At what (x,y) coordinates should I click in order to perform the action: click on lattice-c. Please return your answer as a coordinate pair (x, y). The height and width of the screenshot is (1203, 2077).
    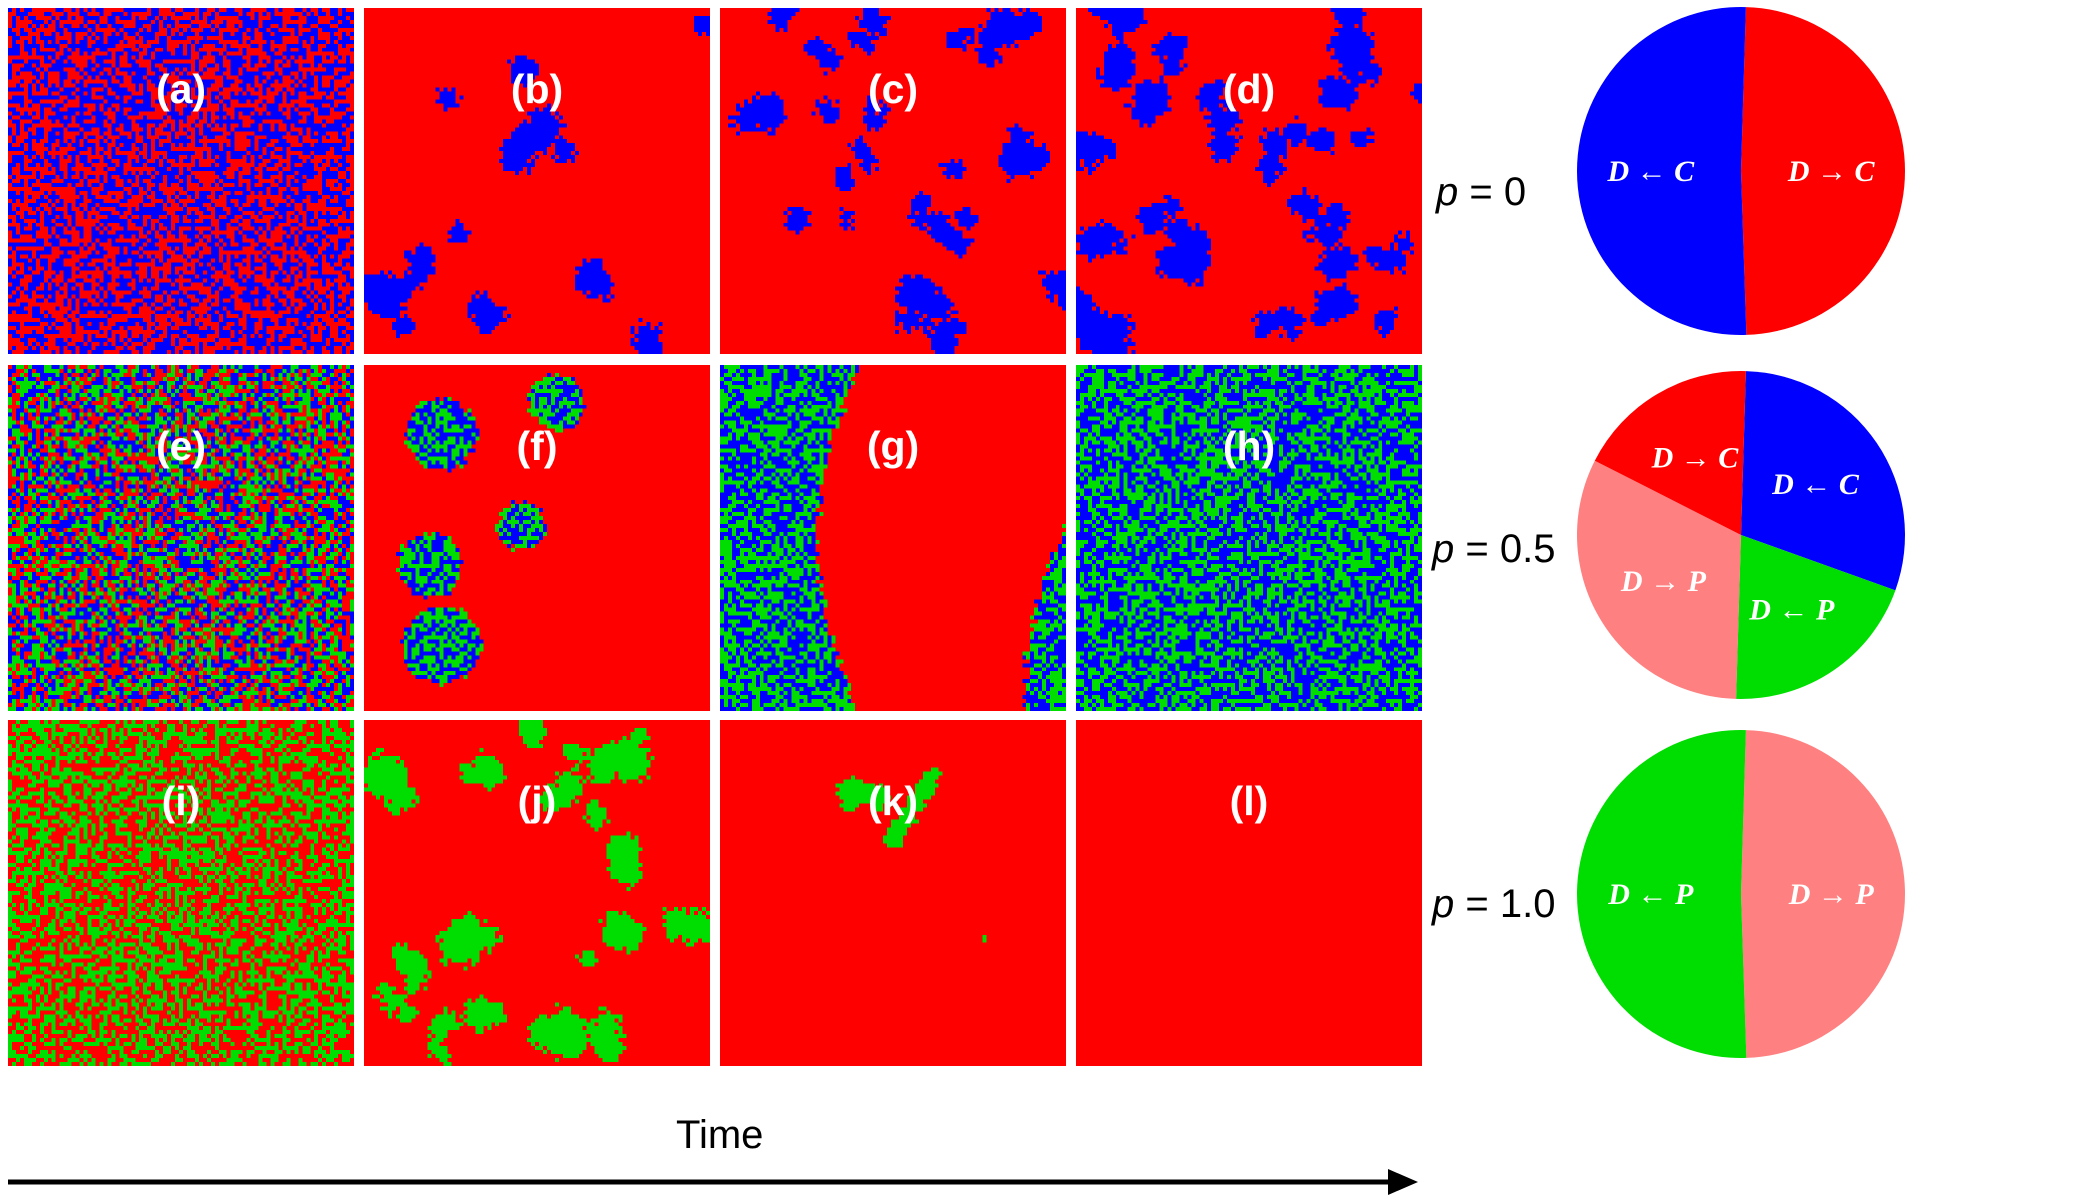
    Looking at the image, I should click on (893, 181).